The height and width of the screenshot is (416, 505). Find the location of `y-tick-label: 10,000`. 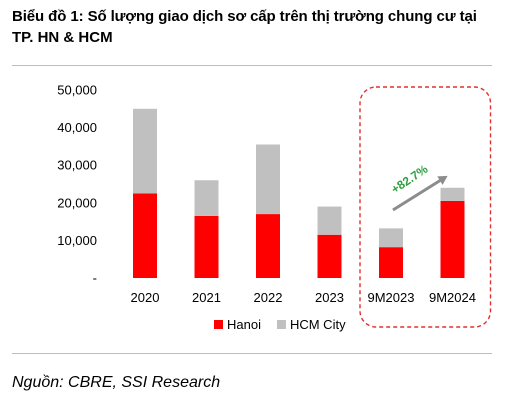

y-tick-label: 10,000 is located at coordinates (77, 240).